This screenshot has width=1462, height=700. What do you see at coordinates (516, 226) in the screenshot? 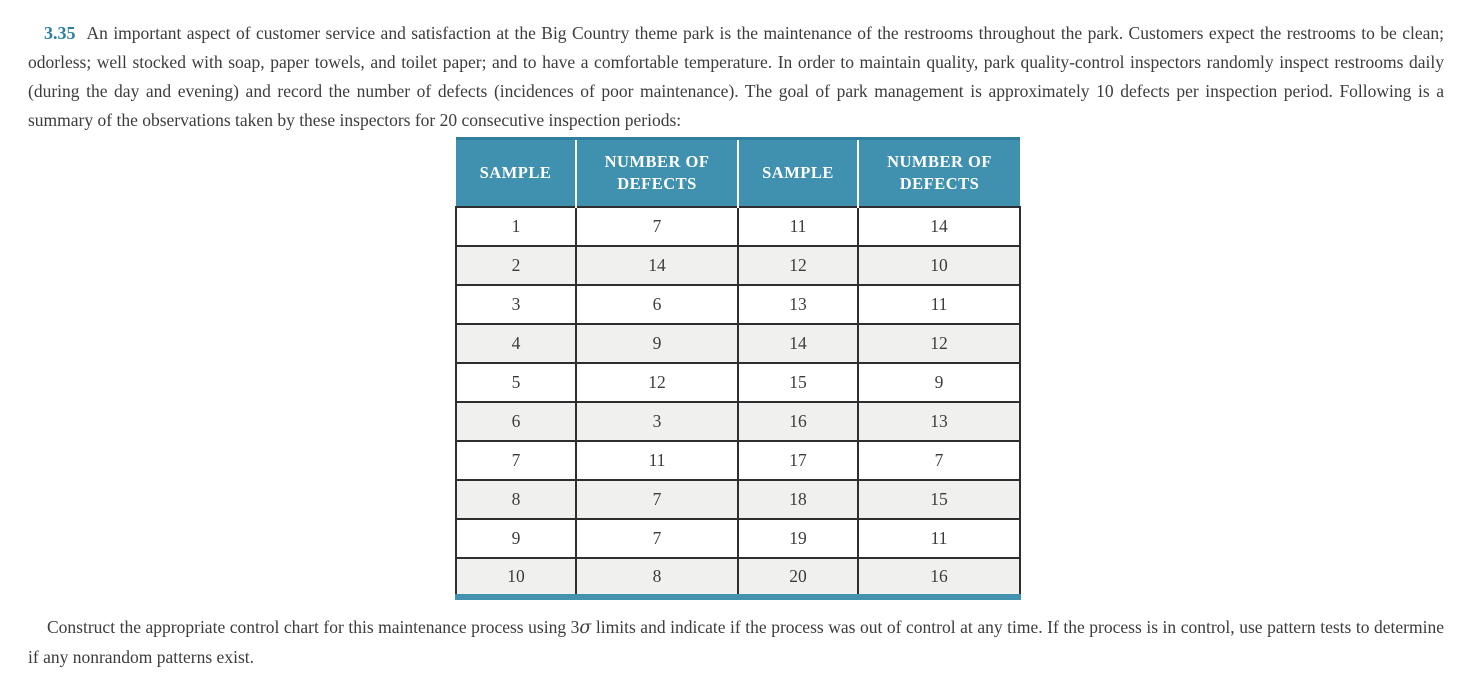
I see `sample-cell: 1` at bounding box center [516, 226].